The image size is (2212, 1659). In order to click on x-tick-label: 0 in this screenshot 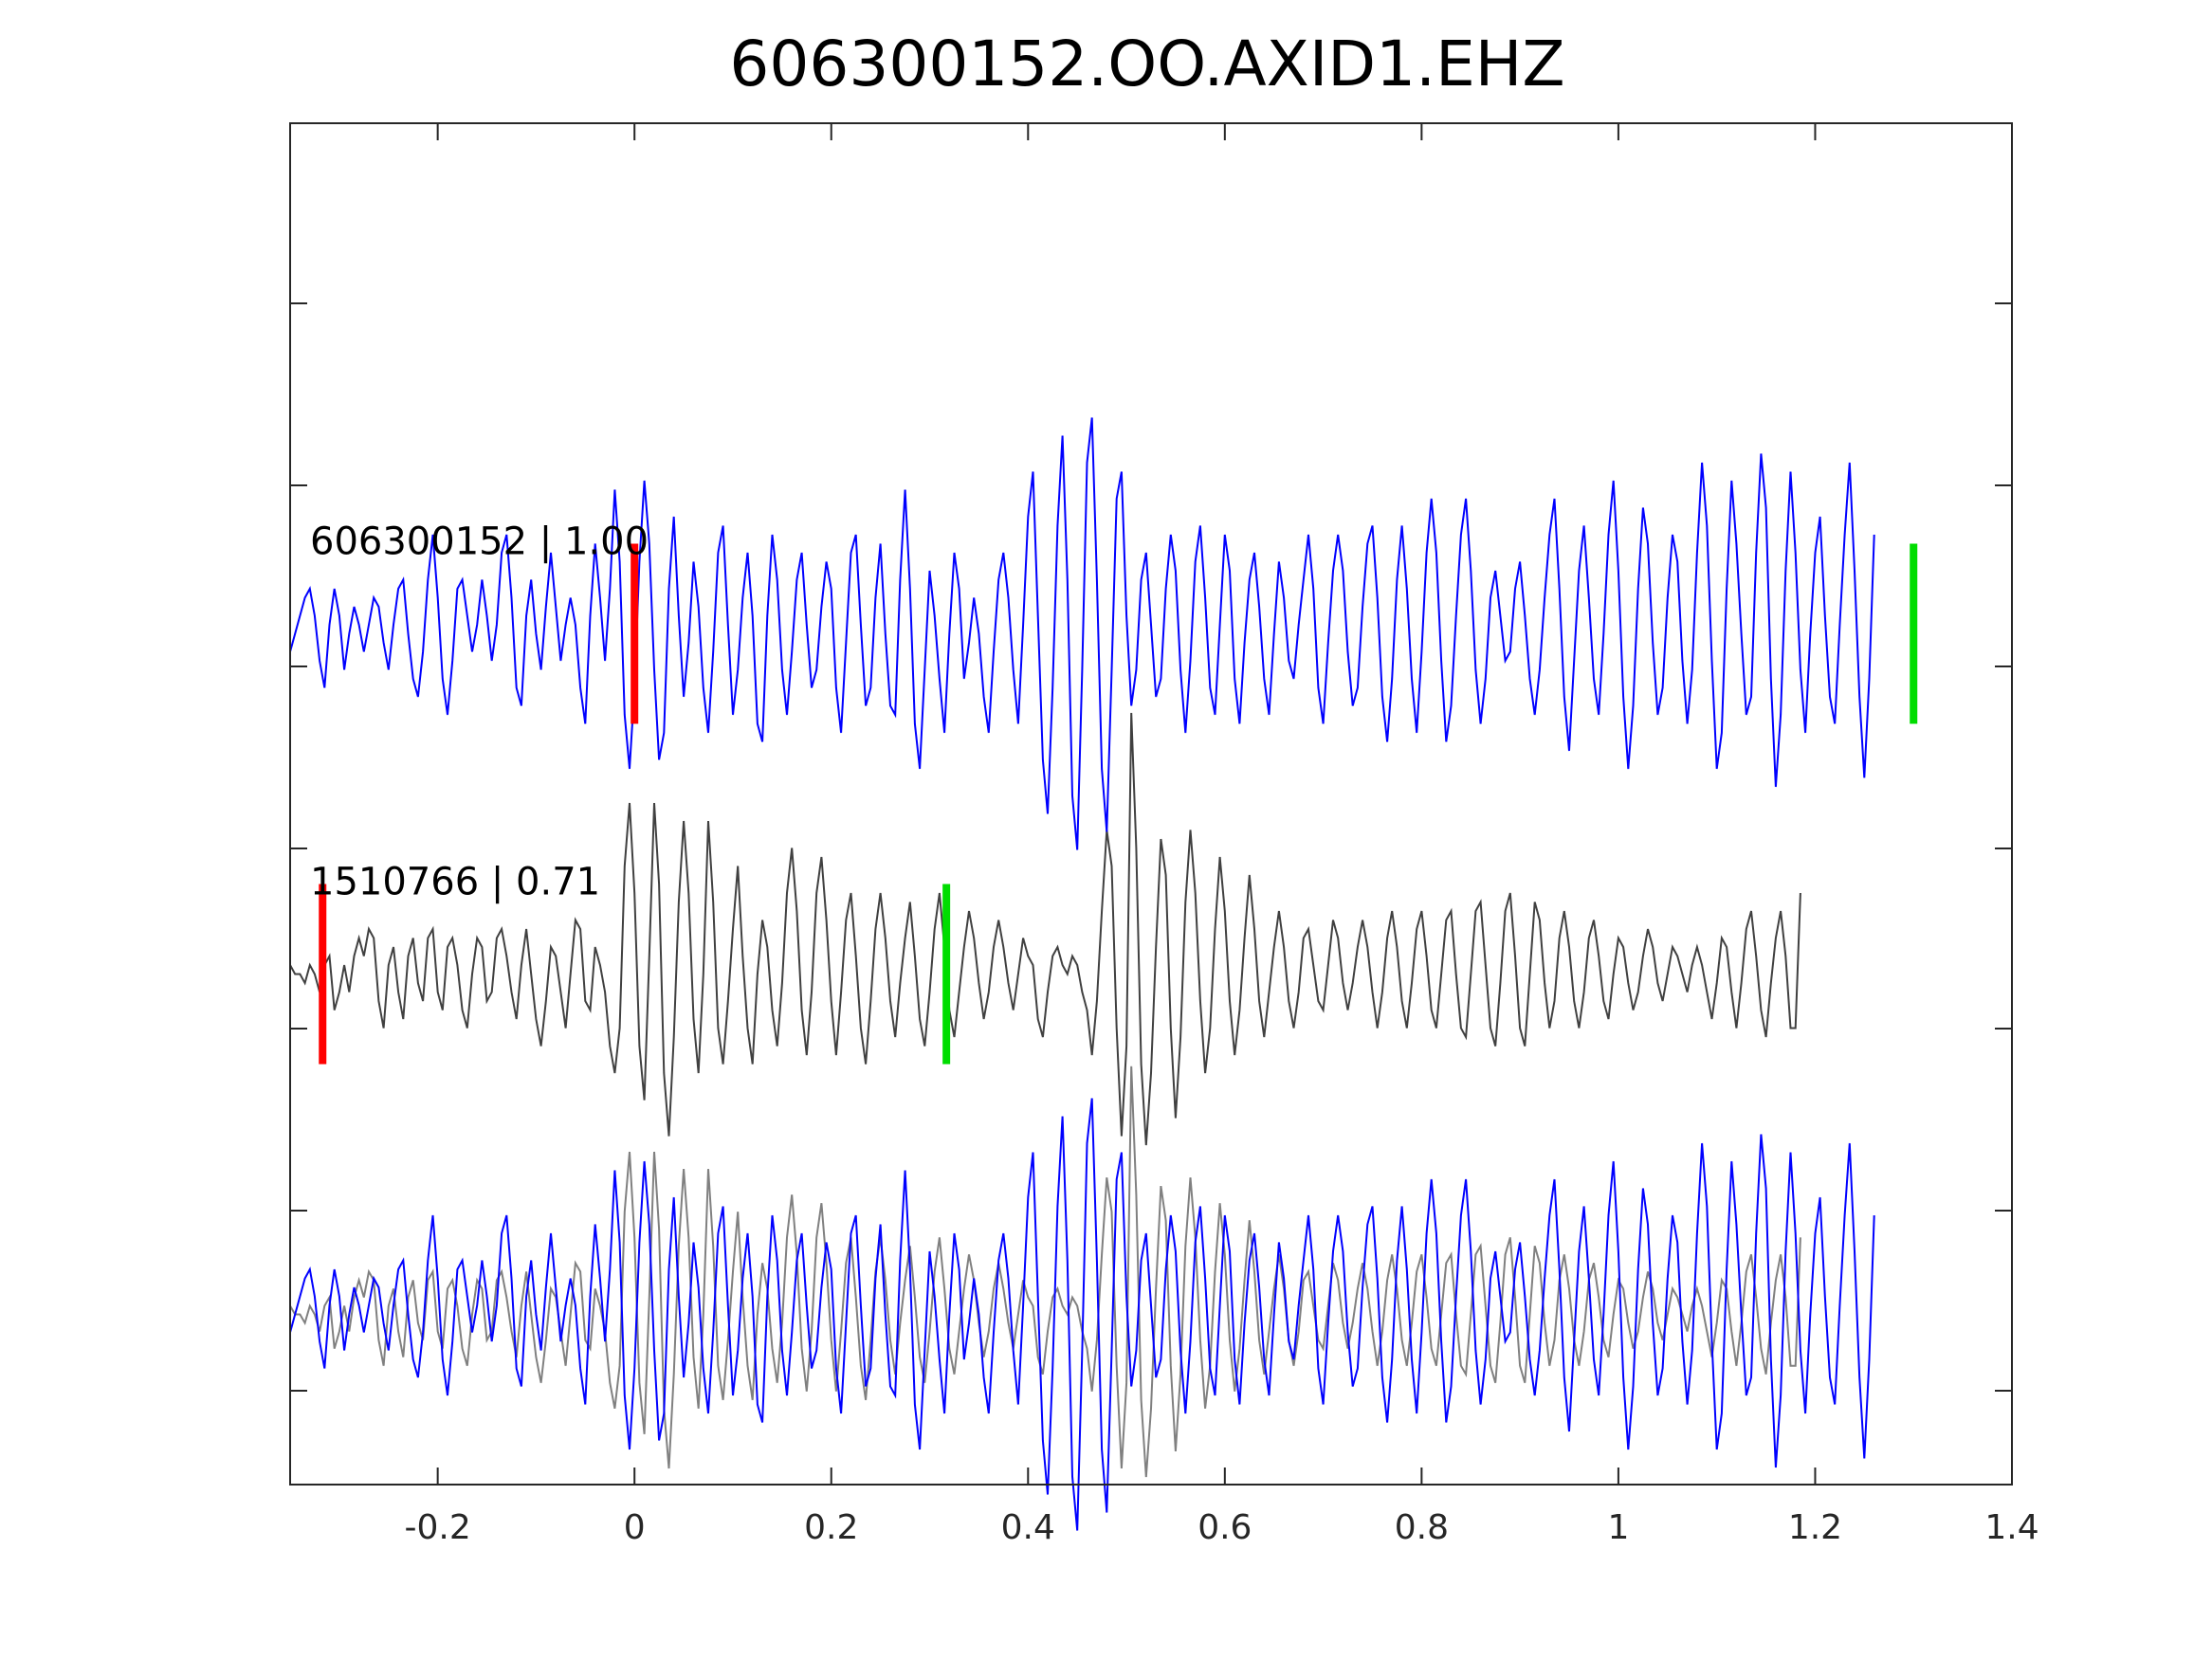, I will do `click(635, 1527)`.